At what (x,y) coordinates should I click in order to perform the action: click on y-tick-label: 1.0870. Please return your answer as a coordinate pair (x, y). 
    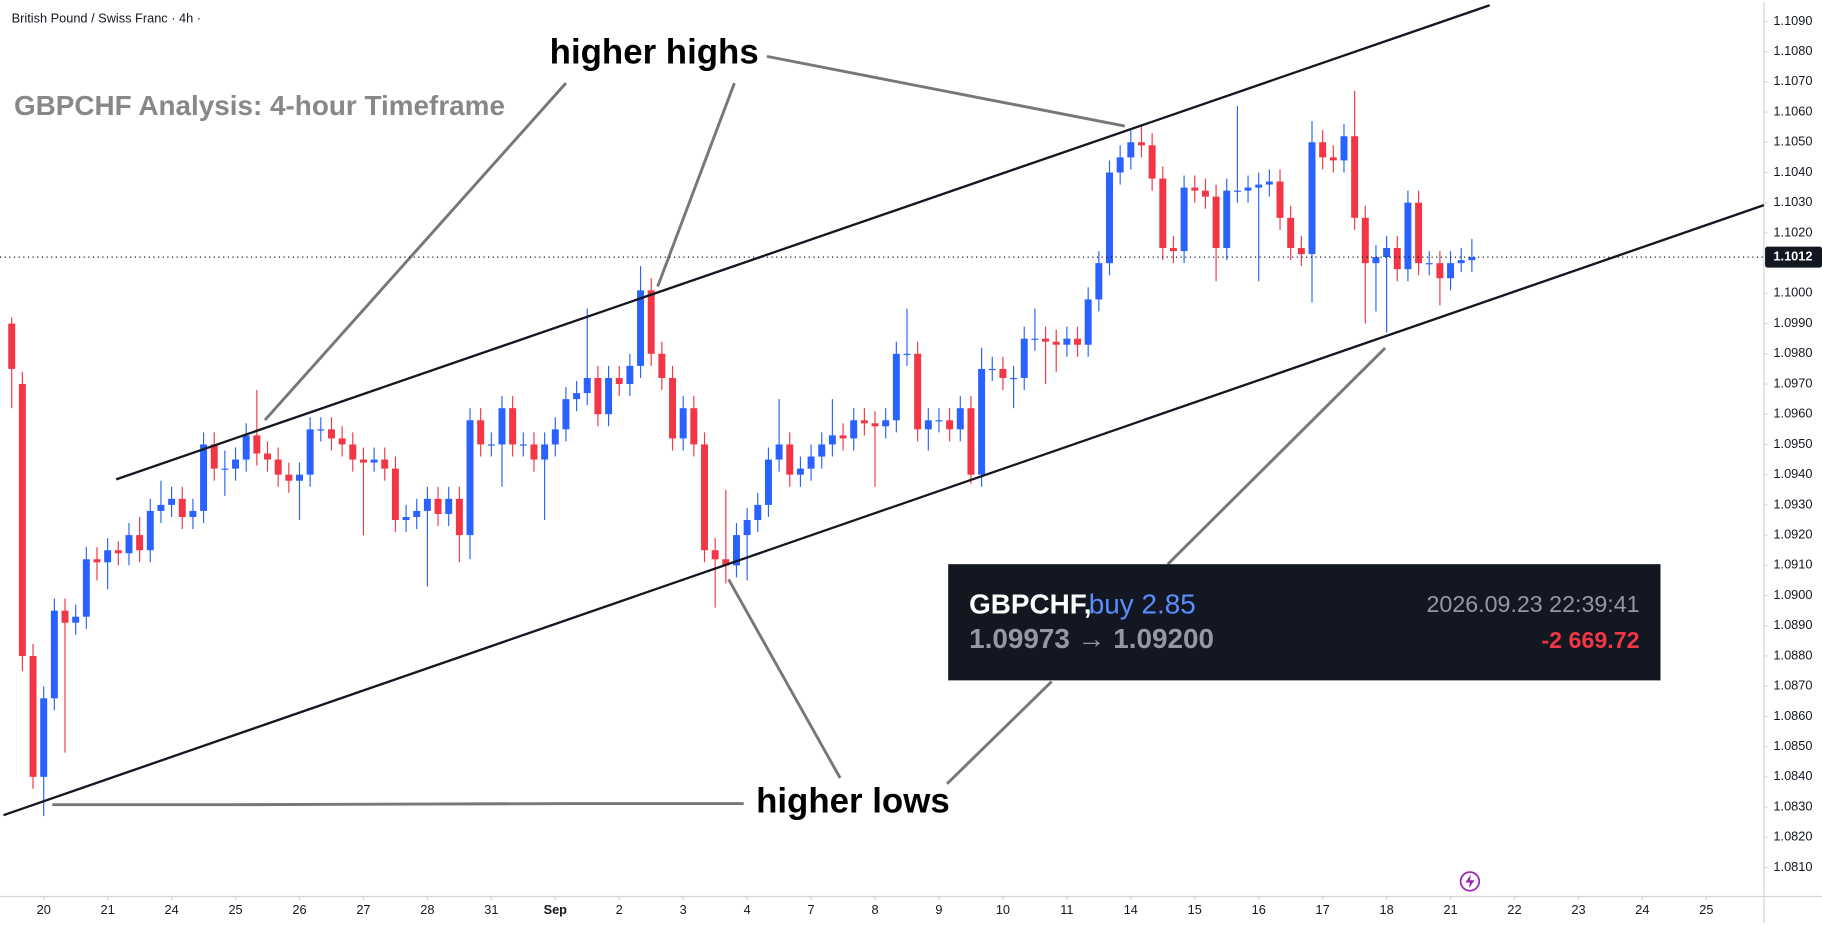
    Looking at the image, I should click on (1792, 685).